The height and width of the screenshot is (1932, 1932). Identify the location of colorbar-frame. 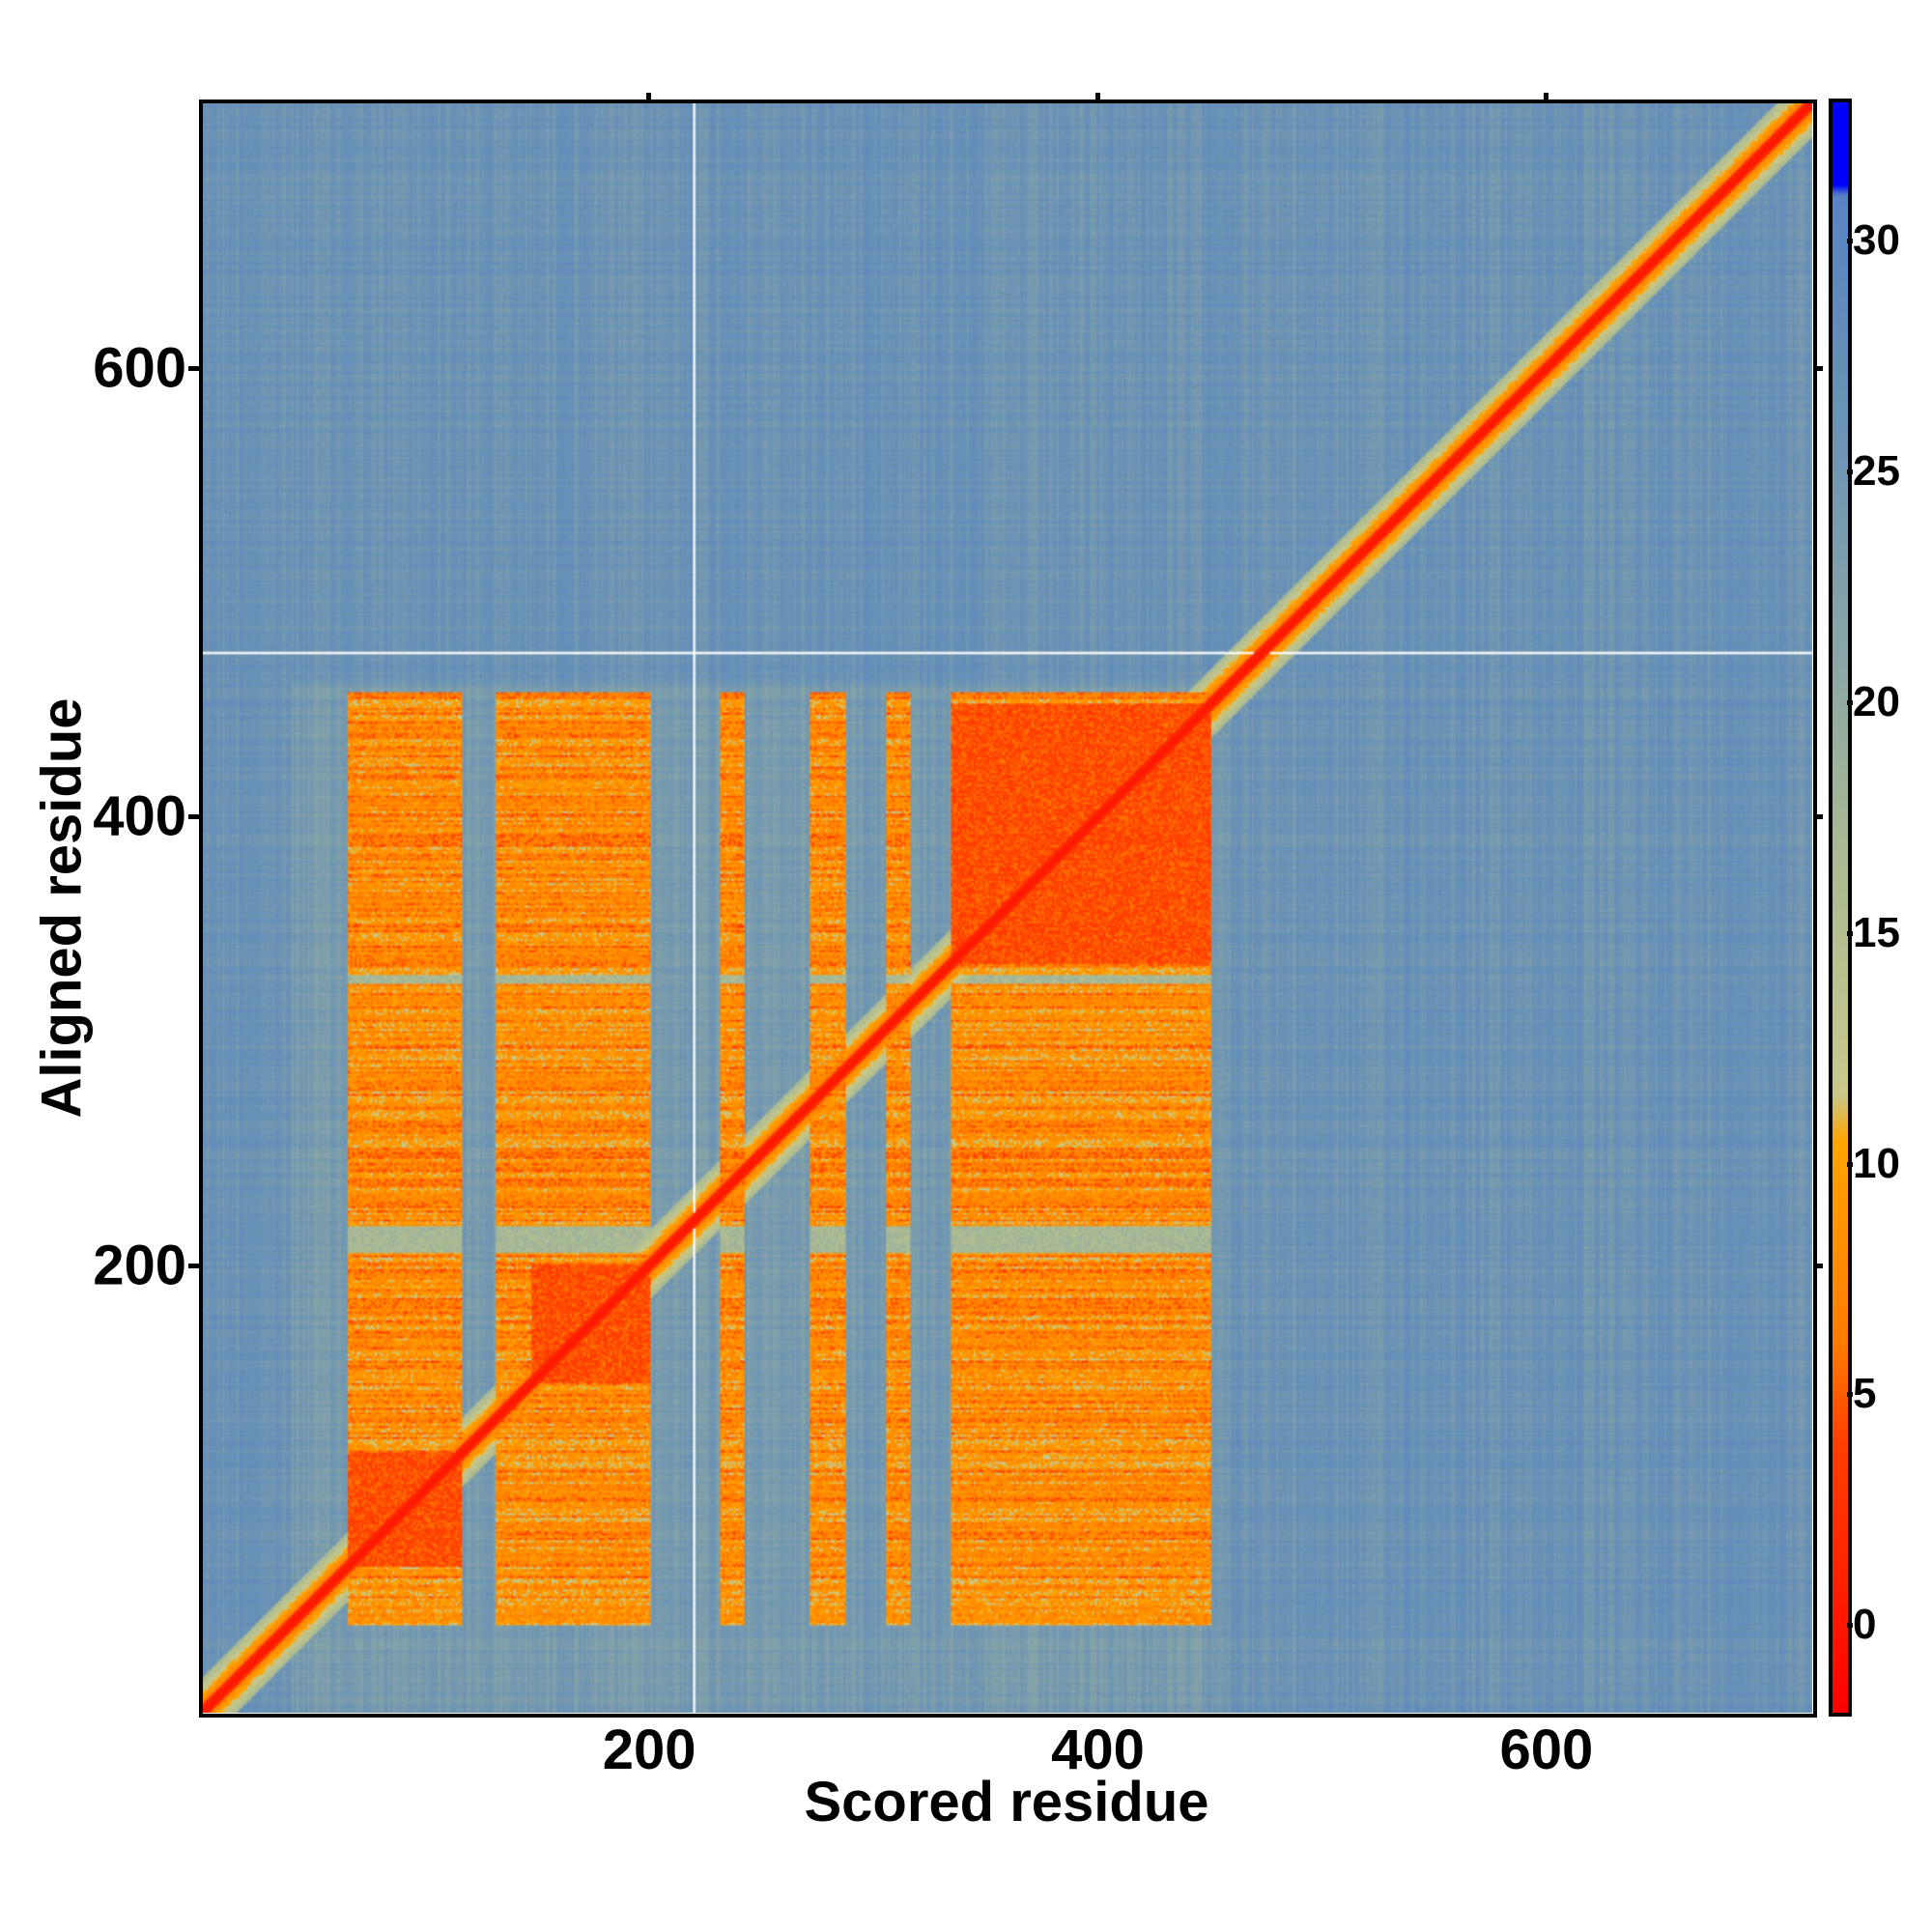
(1840, 908).